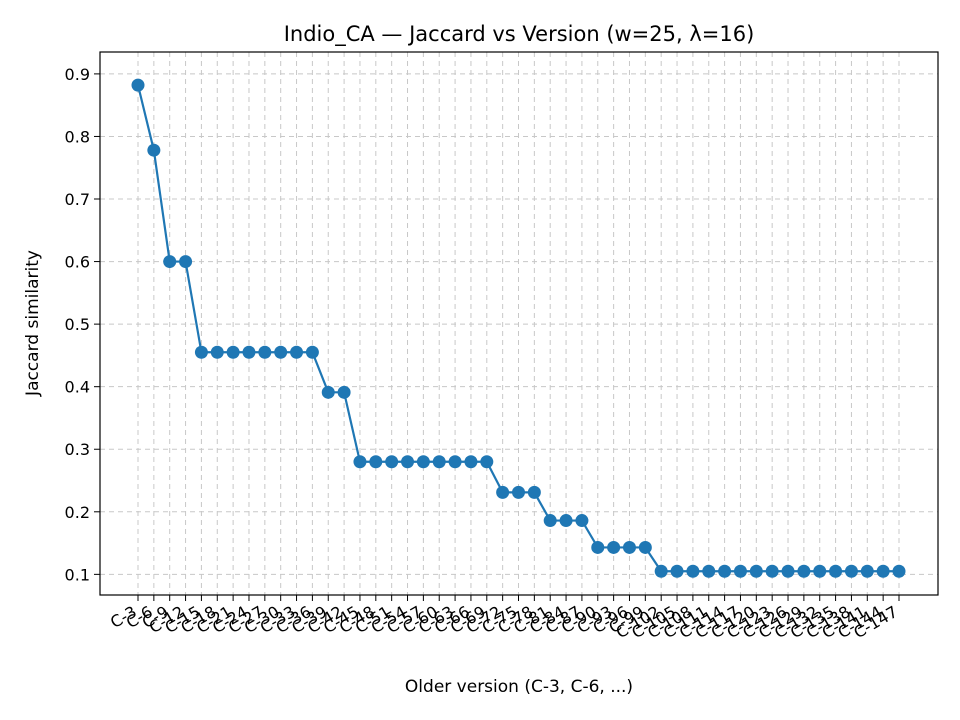 The width and height of the screenshot is (960, 720). Describe the element at coordinates (77, 324) in the screenshot. I see `y-tick-label: 0.5` at that location.